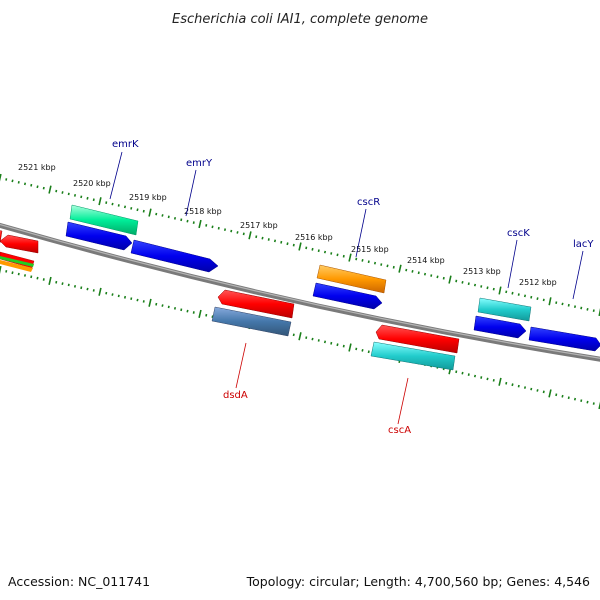  What do you see at coordinates (125, 144) in the screenshot?
I see `gene-label-emrK: emrK` at bounding box center [125, 144].